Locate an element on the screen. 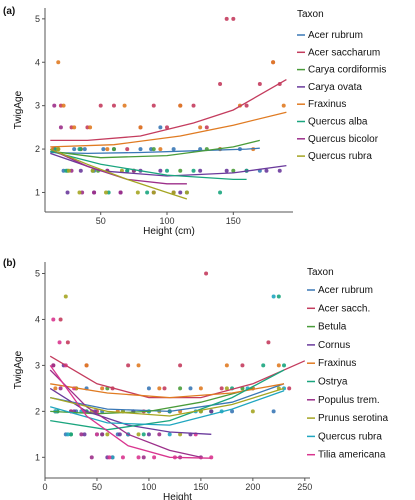 The height and width of the screenshot is (500, 415). x-axis-title: Height is located at coordinates (177, 496).